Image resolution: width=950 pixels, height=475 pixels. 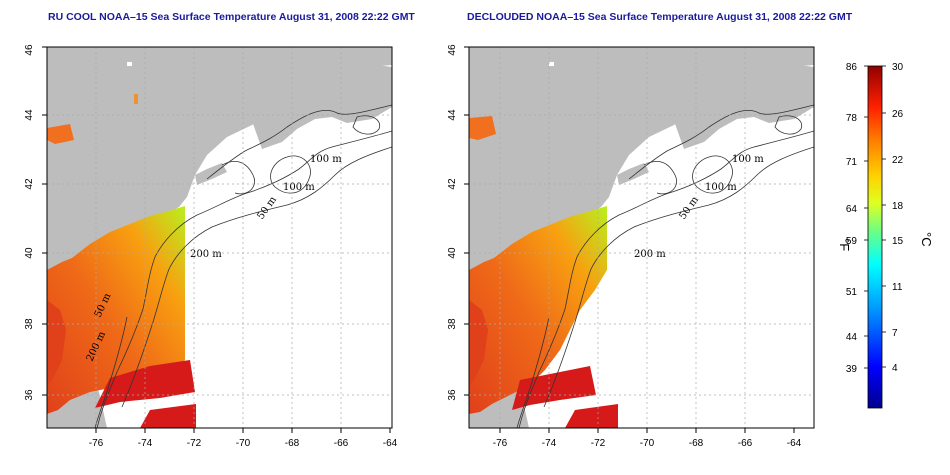 I want to click on left-lat-axis: 36 38 40 42 44 46, so click(x=35, y=222).